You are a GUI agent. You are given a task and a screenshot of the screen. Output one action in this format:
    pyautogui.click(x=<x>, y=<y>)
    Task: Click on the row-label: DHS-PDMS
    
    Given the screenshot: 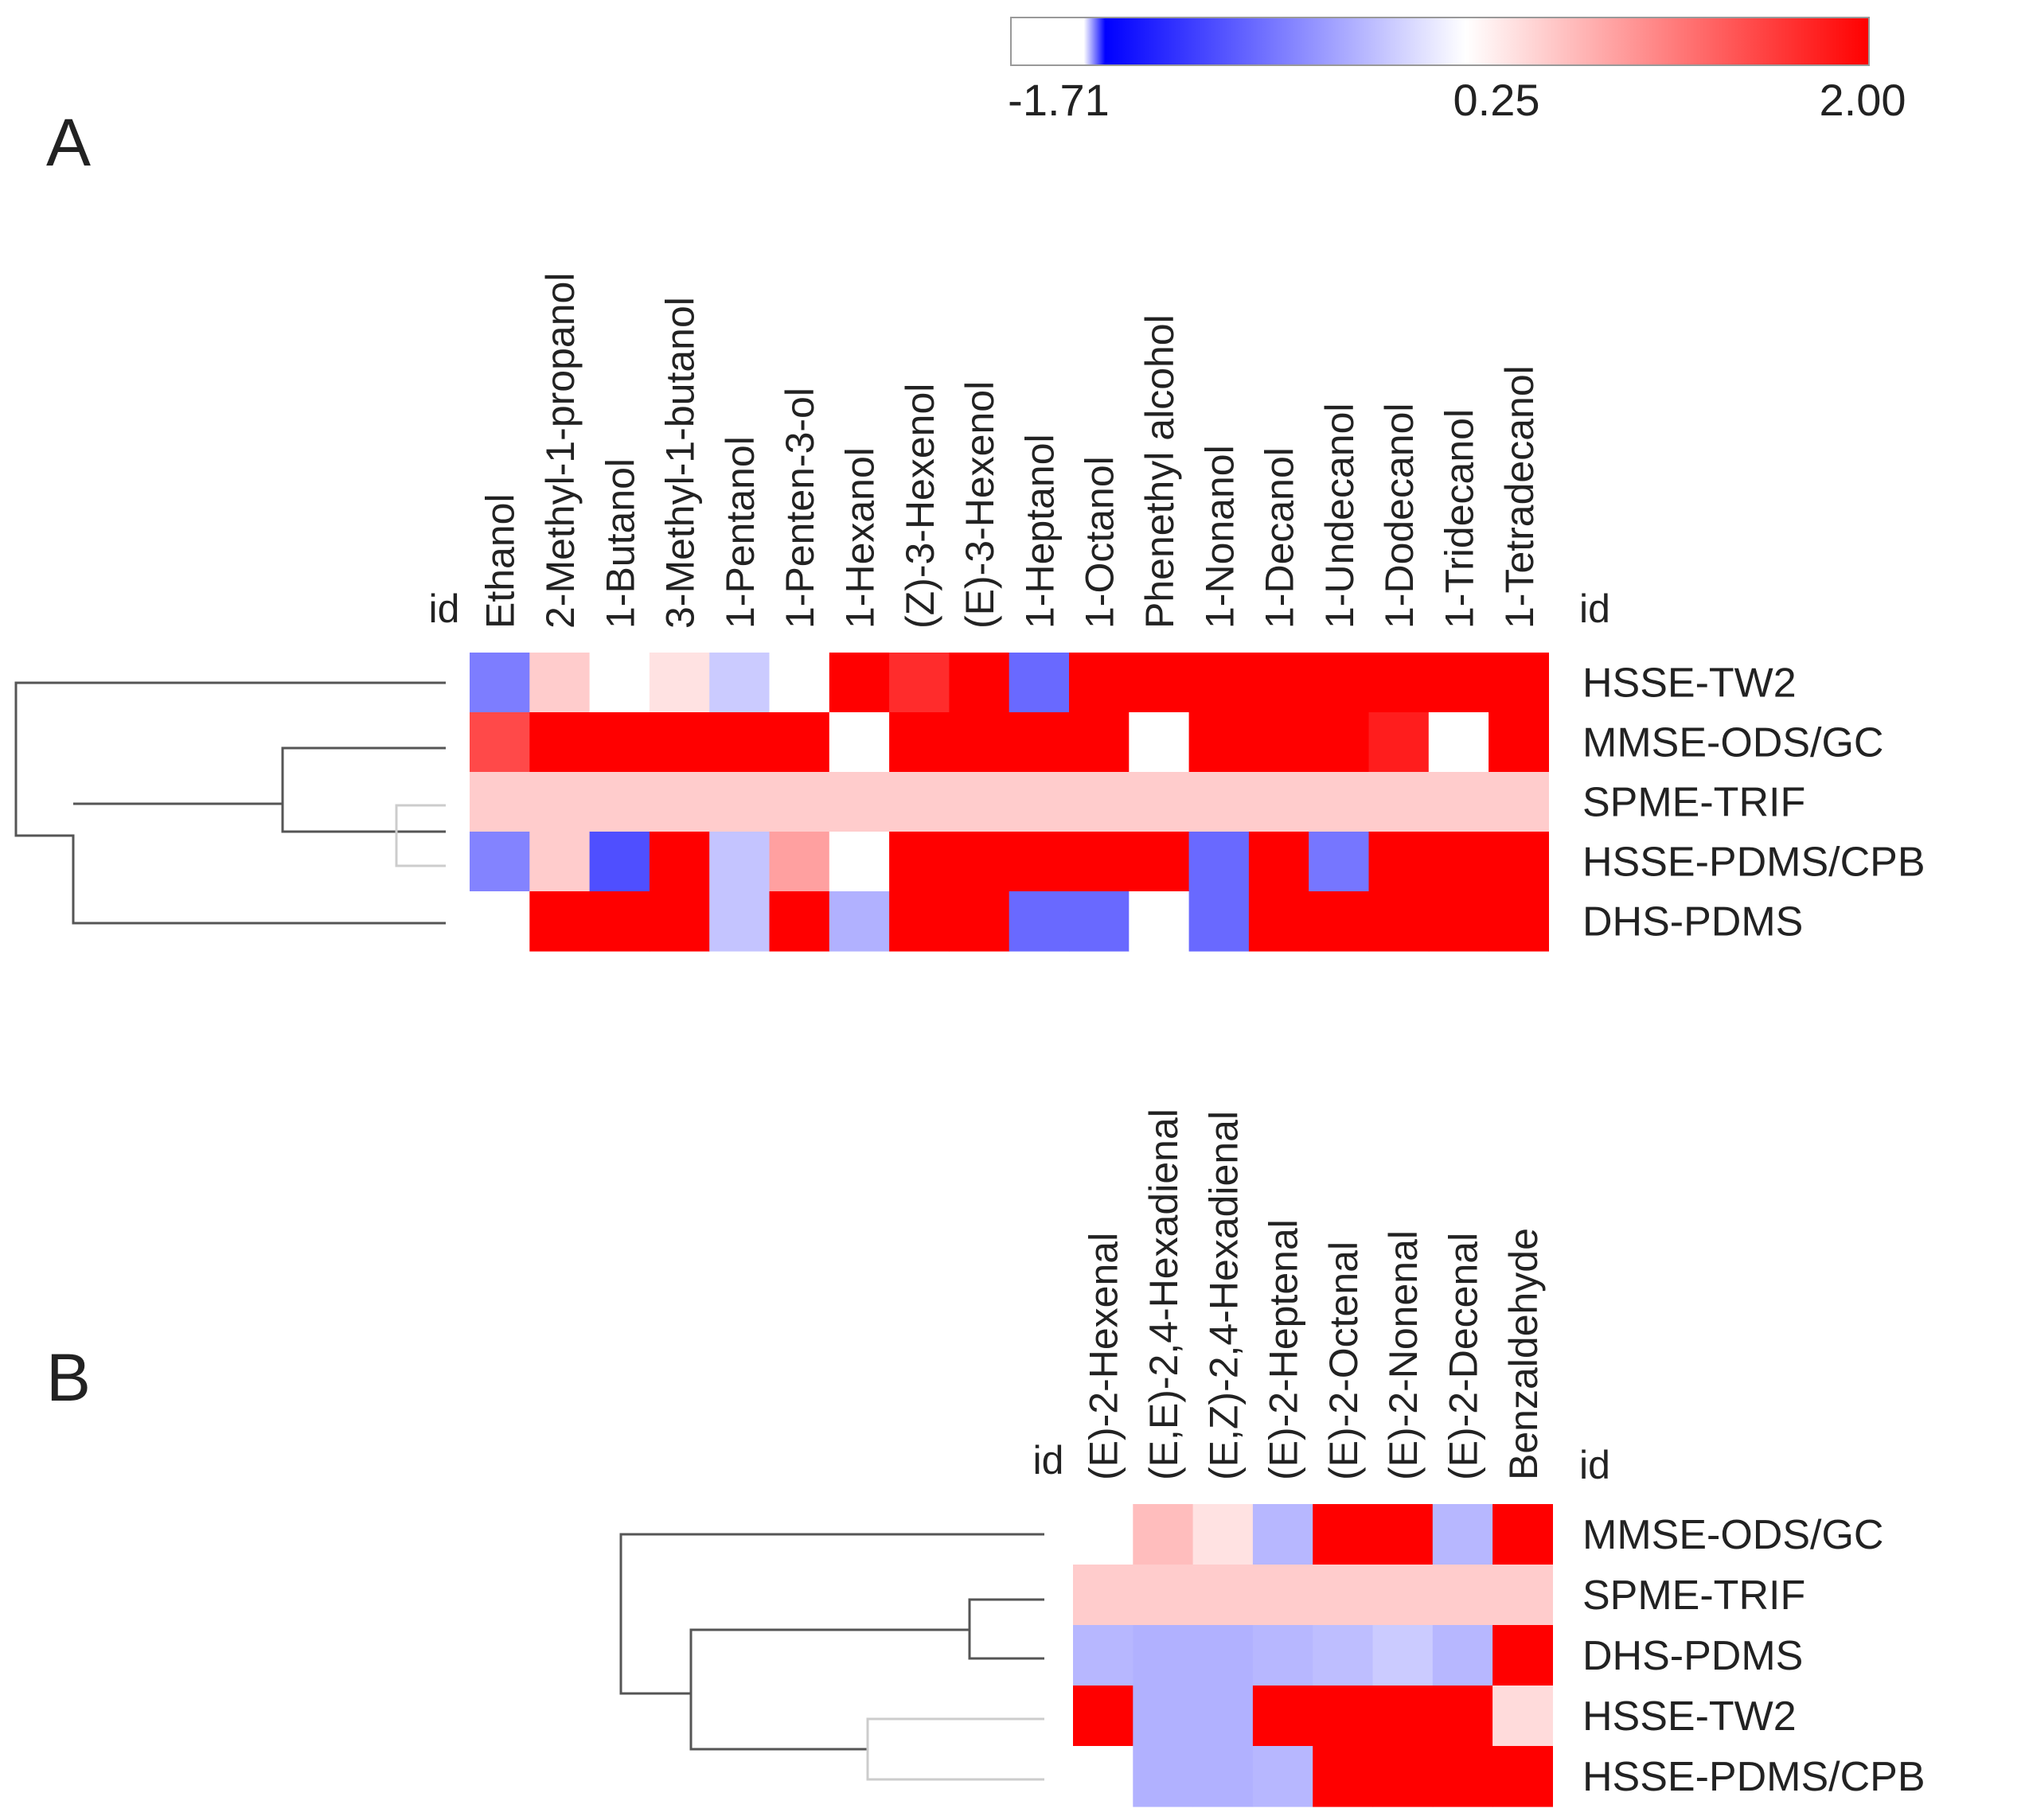 What is the action you would take?
    pyautogui.click(x=1692, y=922)
    